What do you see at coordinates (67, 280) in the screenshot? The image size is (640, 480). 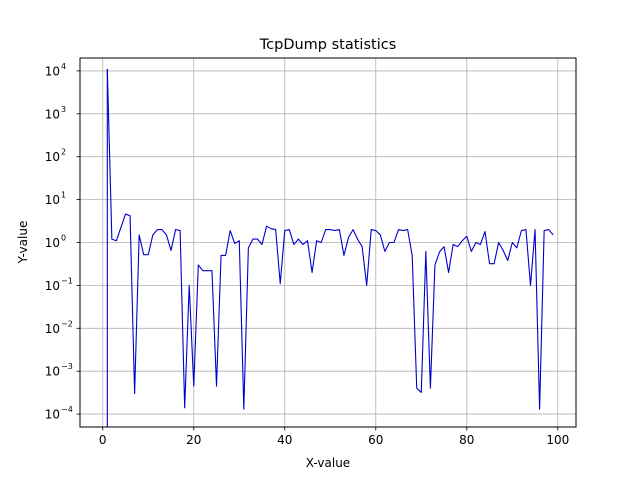 I see `y-tick-label-exponent: −1` at bounding box center [67, 280].